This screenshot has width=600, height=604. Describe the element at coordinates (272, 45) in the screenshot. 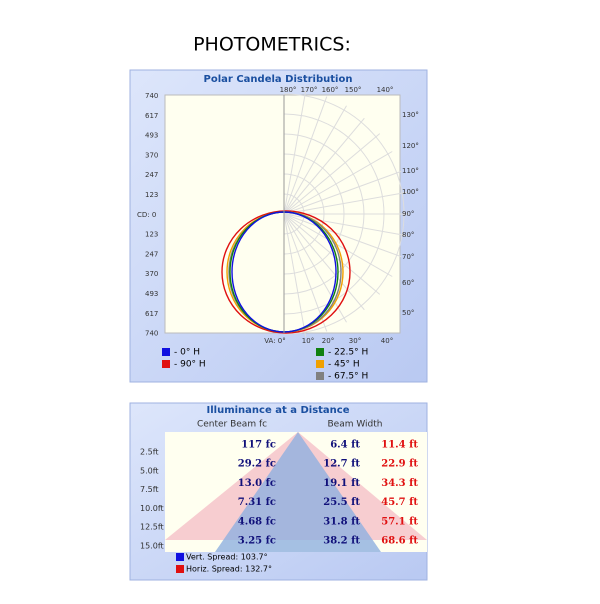

I see `page-title: PHOTOMETRICS:` at that location.